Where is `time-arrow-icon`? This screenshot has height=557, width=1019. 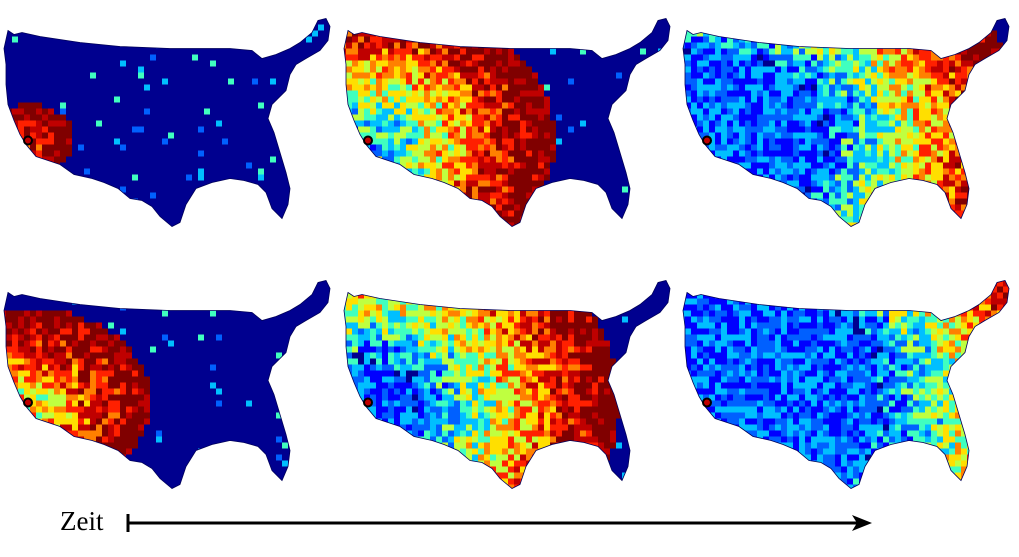
time-arrow-icon is located at coordinates (499, 523).